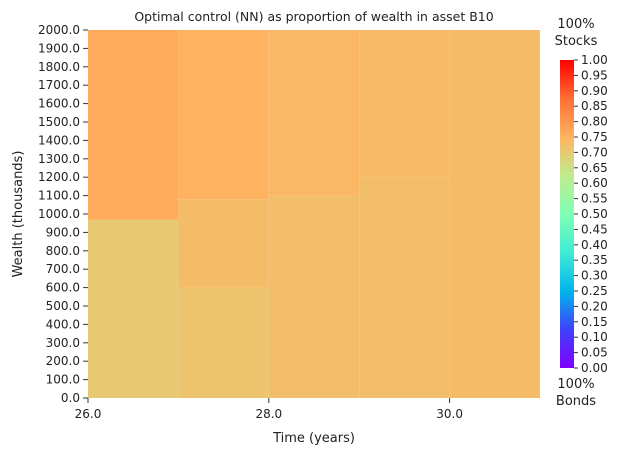  Describe the element at coordinates (594, 368) in the screenshot. I see `colorbar-tick-label: 0.00` at that location.